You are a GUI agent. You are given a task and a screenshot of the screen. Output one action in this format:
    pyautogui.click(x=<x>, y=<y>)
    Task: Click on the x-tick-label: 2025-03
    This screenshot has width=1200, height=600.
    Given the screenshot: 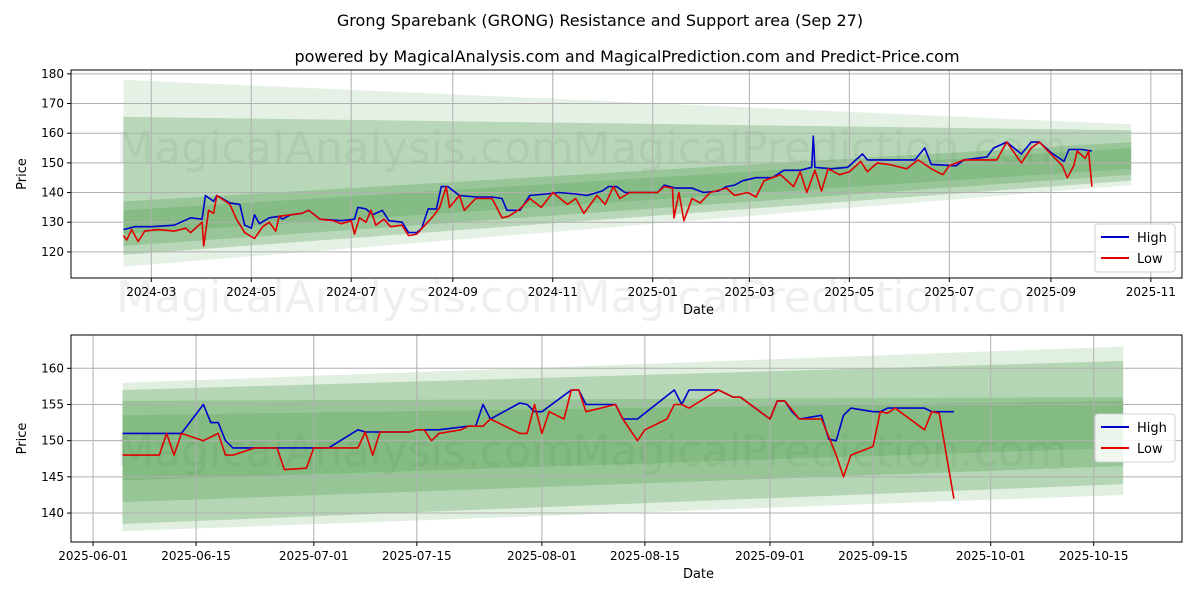 What is the action you would take?
    pyautogui.click(x=749, y=292)
    